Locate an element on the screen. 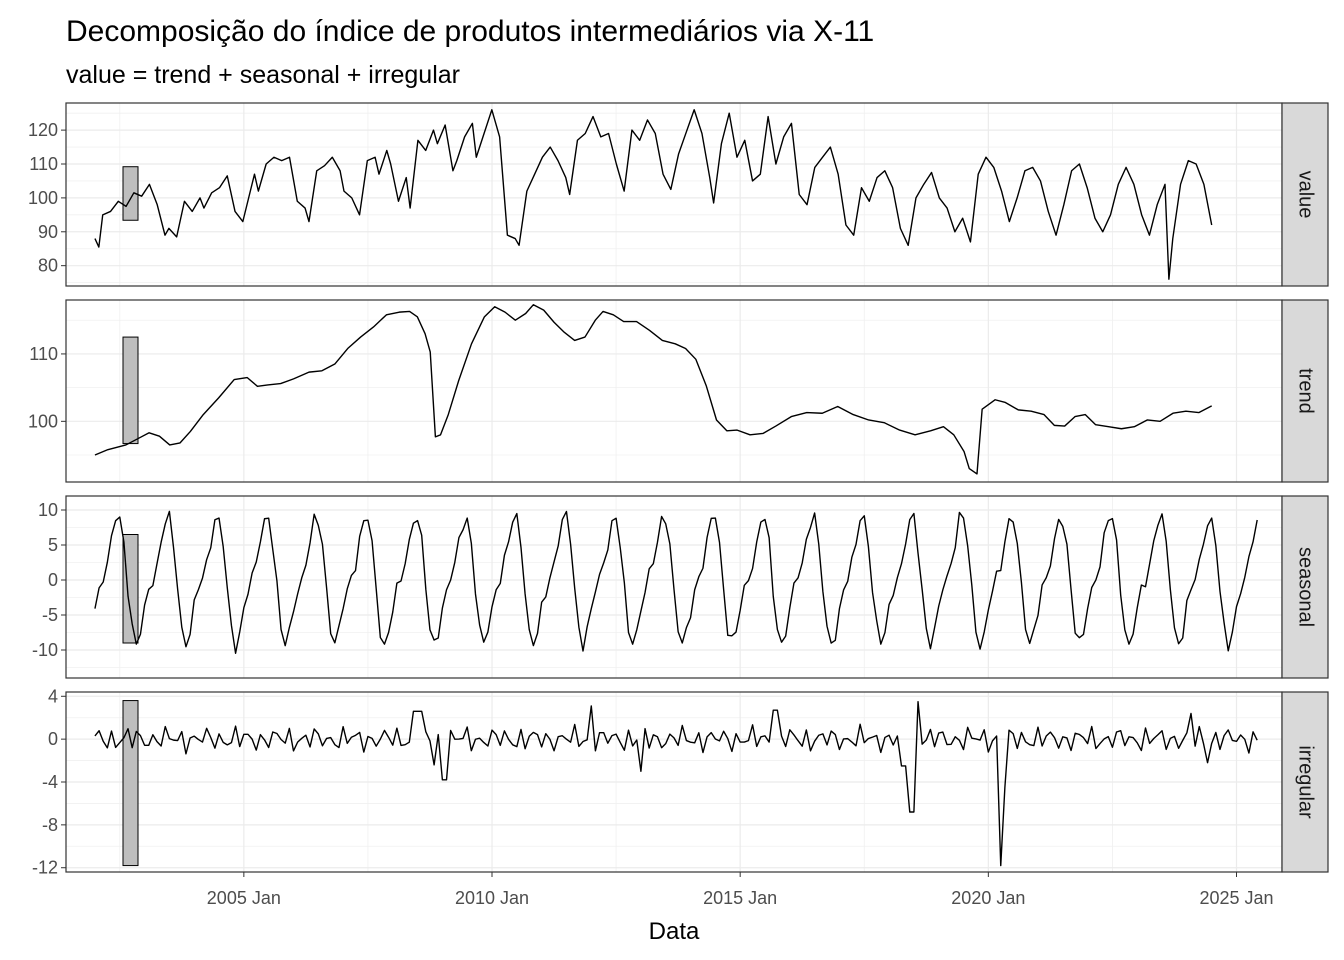  y-tick-label: -12 is located at coordinates (45, 868).